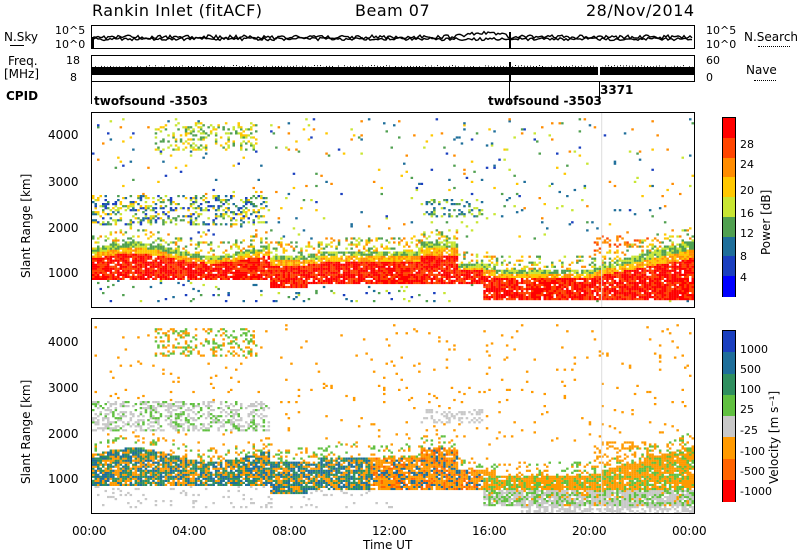  Describe the element at coordinates (73, 60) in the screenshot. I see `freq-tick-top: 18` at that location.